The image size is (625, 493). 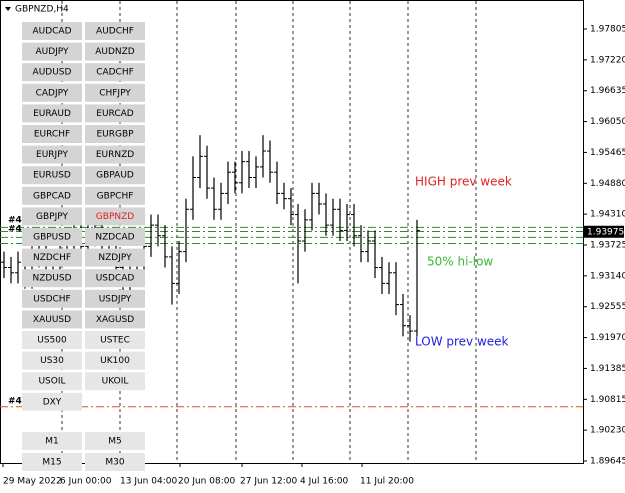 What do you see at coordinates (607, 431) in the screenshot?
I see `price-label: 1.90230` at bounding box center [607, 431].